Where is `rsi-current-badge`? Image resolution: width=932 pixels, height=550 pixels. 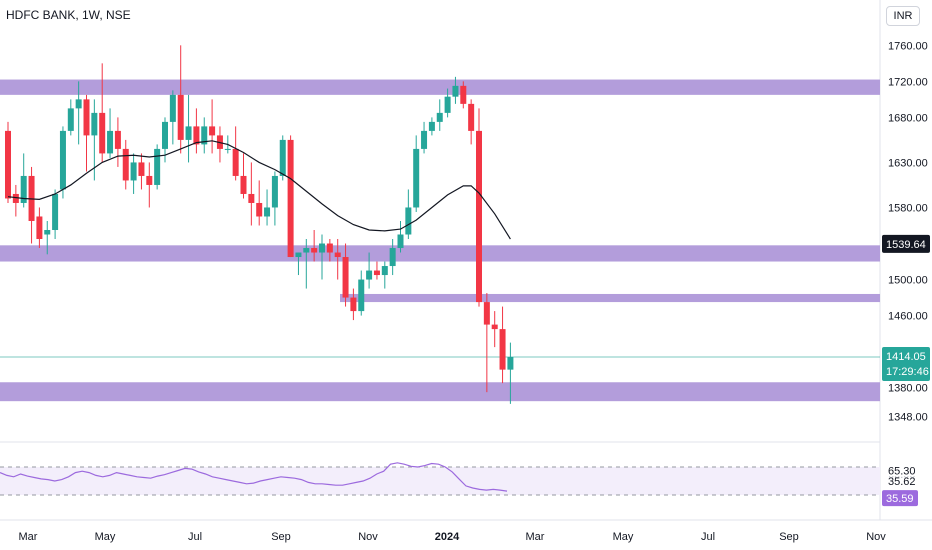 rsi-current-badge is located at coordinates (900, 498).